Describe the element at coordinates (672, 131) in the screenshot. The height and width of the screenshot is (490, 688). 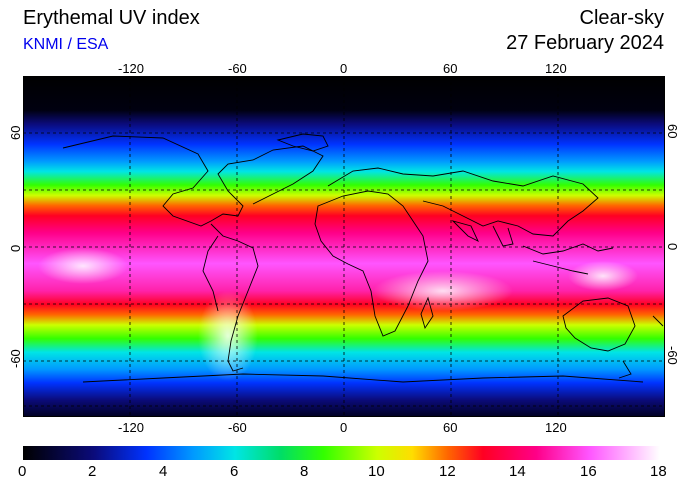
I see `right-lat-tick: 60` at that location.